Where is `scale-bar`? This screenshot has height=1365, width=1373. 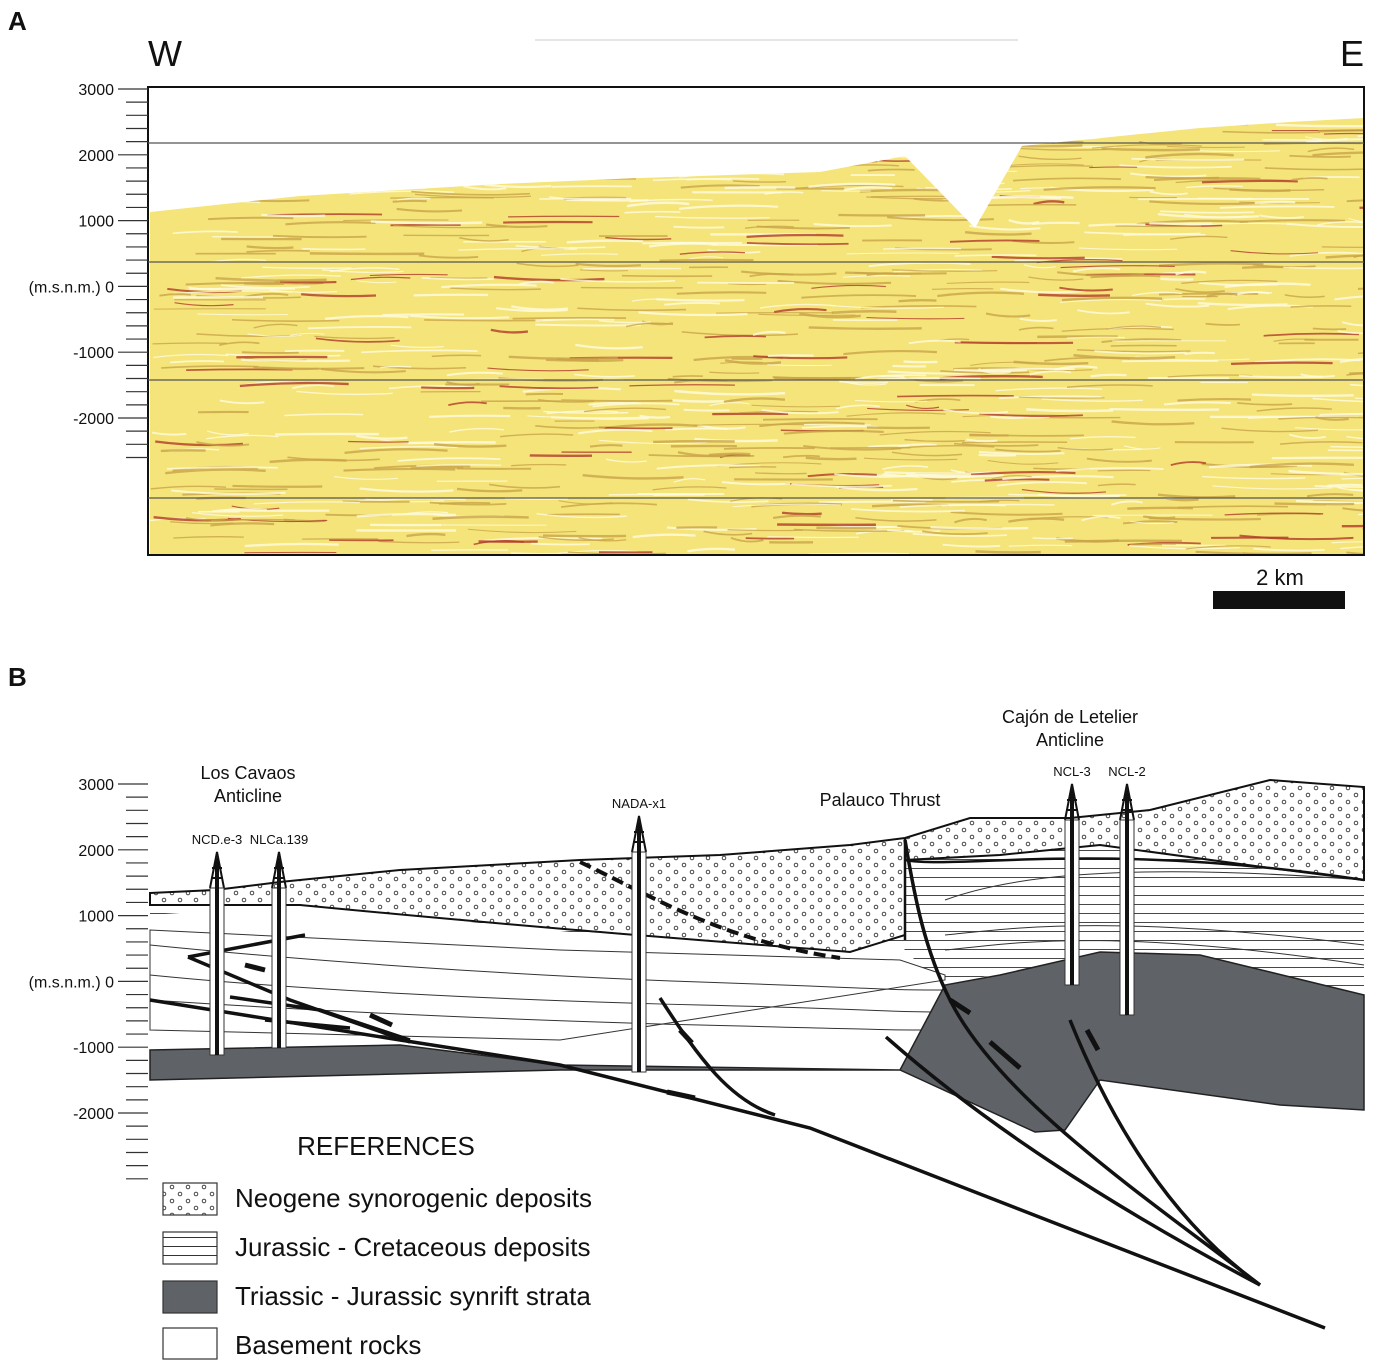 scale-bar is located at coordinates (1279, 600).